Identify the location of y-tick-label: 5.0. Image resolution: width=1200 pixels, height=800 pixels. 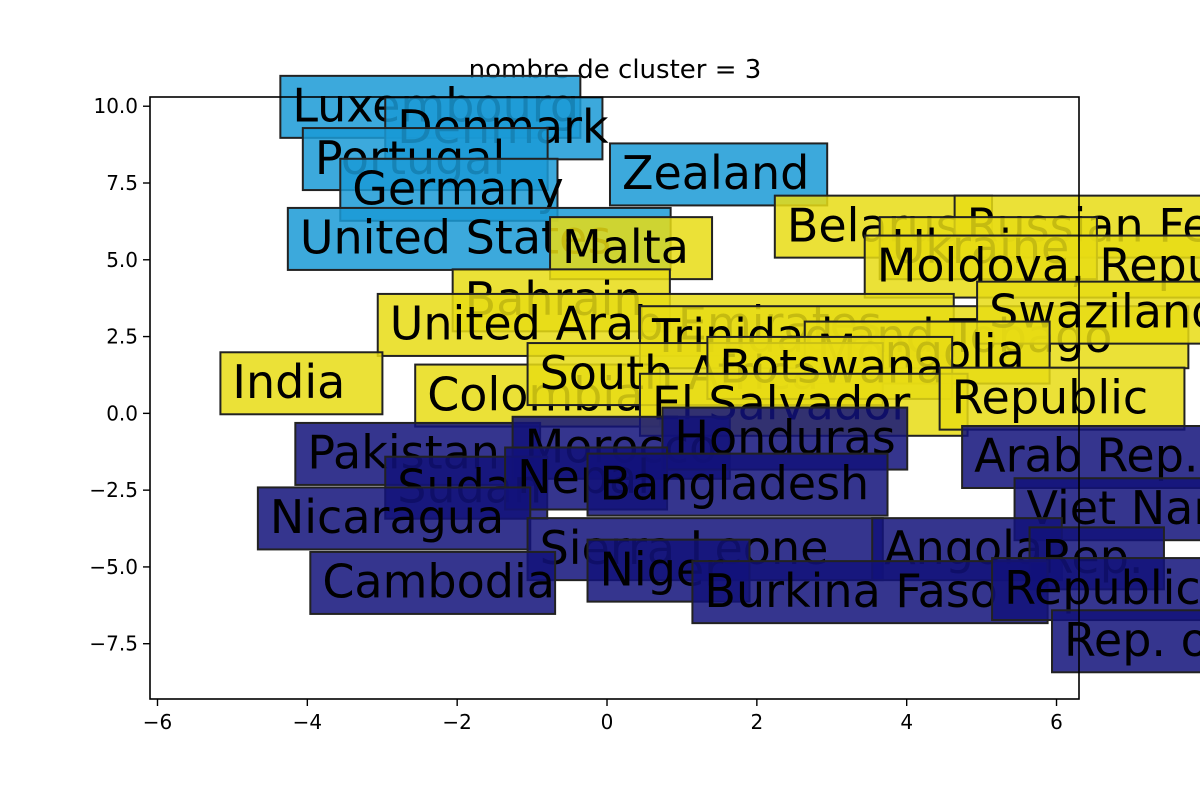
(122, 260).